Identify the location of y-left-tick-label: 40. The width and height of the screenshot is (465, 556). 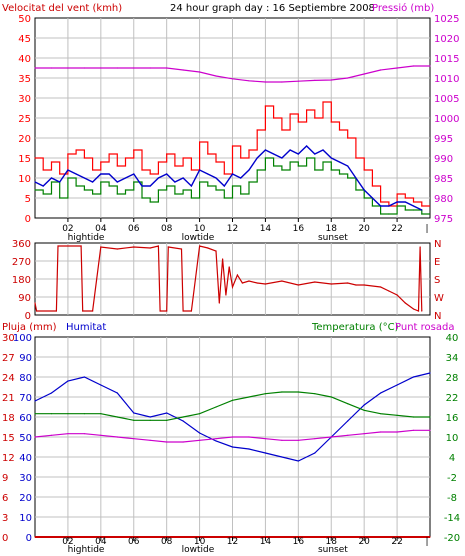
(25, 458).